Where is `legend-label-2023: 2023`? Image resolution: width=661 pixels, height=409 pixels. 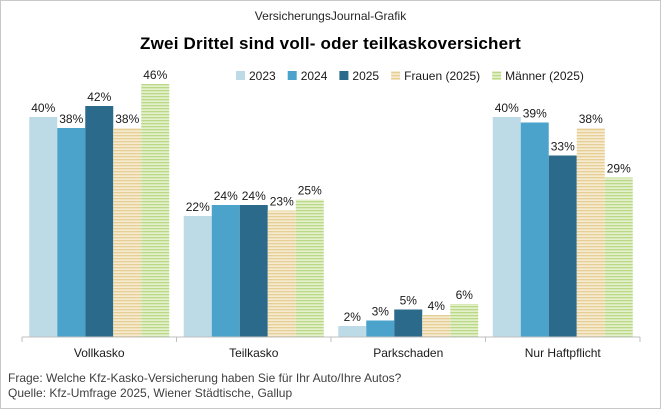
legend-label-2023: 2023 is located at coordinates (262, 76).